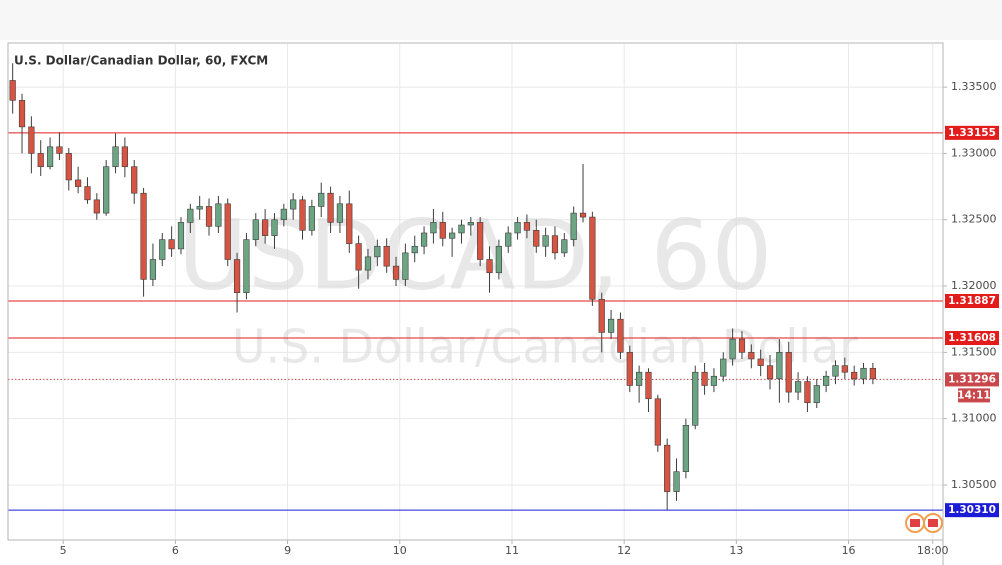 The width and height of the screenshot is (1002, 565). What do you see at coordinates (175, 550) in the screenshot?
I see `x-tick-label: 6` at bounding box center [175, 550].